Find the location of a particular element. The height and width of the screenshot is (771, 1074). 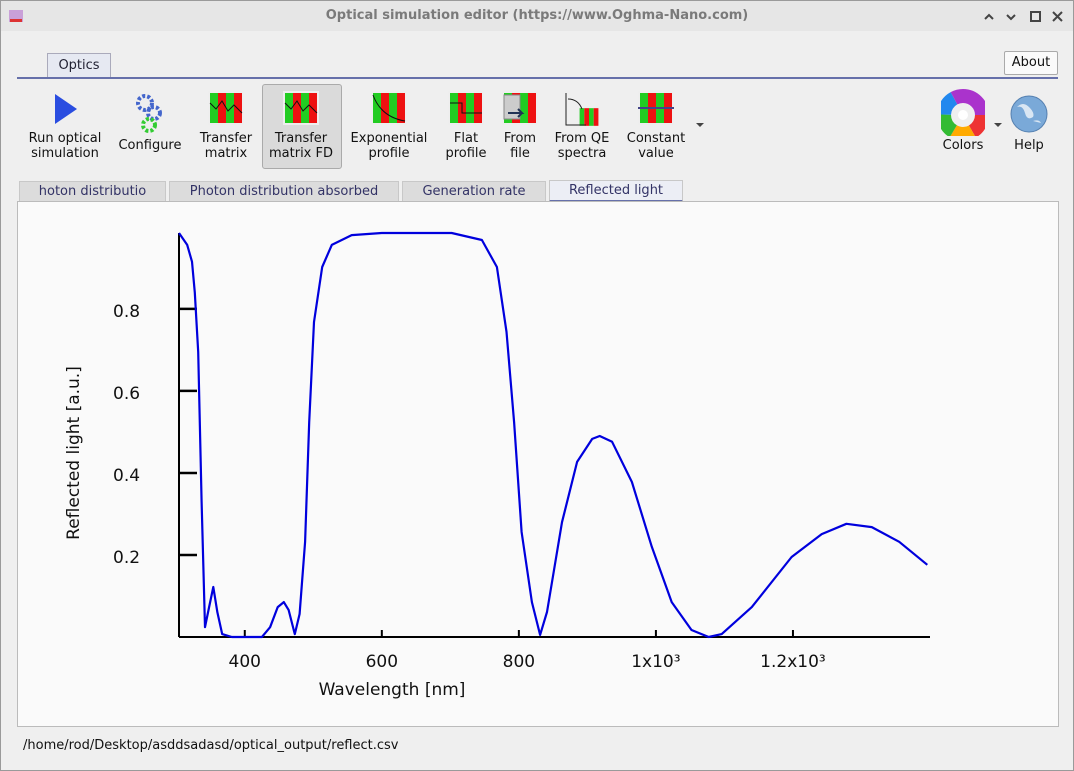

toolbar-button: Configure is located at coordinates (150, 119).